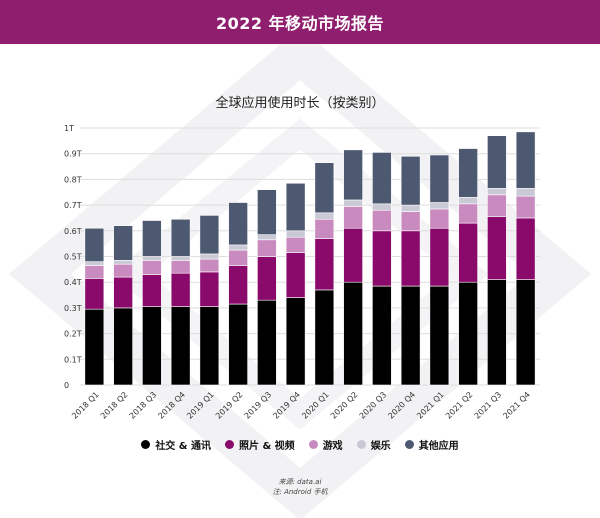 The height and width of the screenshot is (518, 600). What do you see at coordinates (73, 308) in the screenshot?
I see `y-tick-label: 0.3T` at bounding box center [73, 308].